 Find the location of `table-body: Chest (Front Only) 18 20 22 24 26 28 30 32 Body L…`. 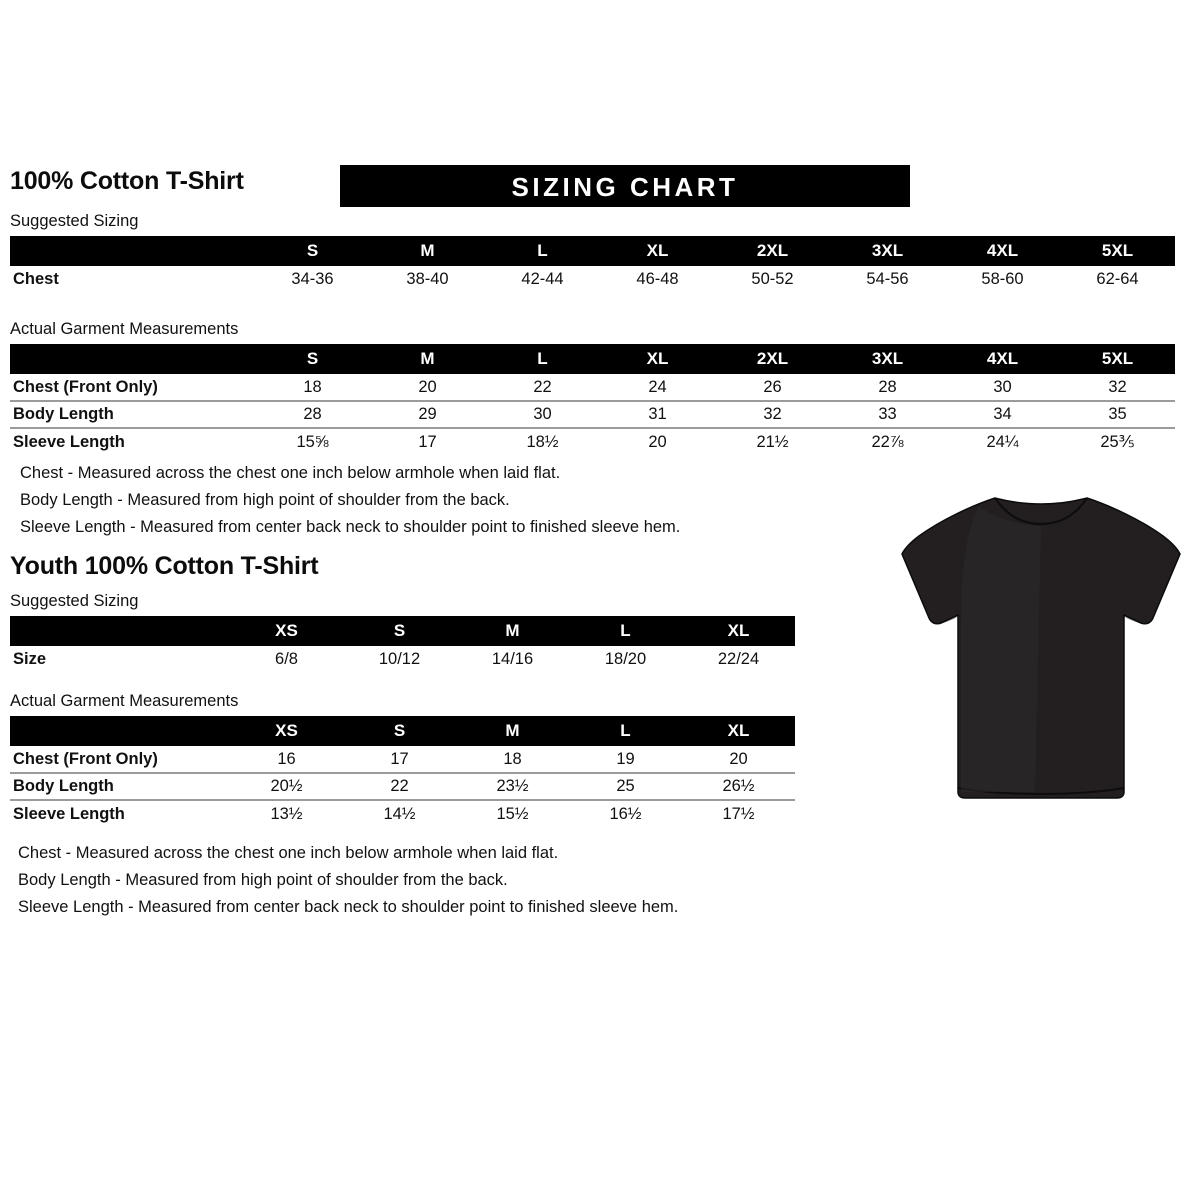

table-body: Chest (Front Only) 18 20 22 24 26 28 30 32 Body L… is located at coordinates (592, 414).